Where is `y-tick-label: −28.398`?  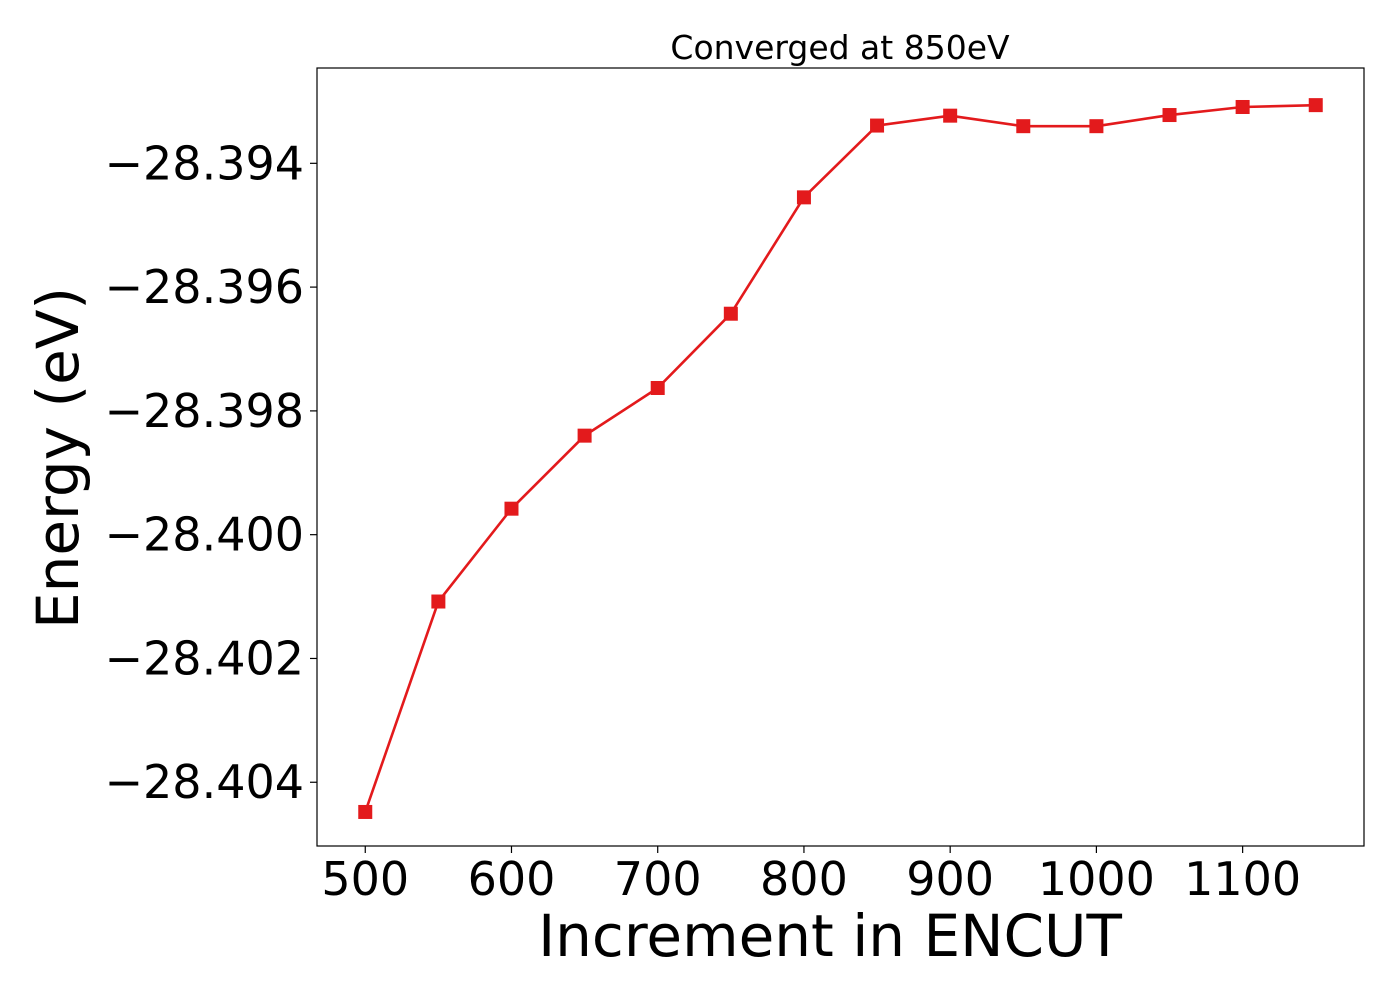 y-tick-label: −28.398 is located at coordinates (205, 411).